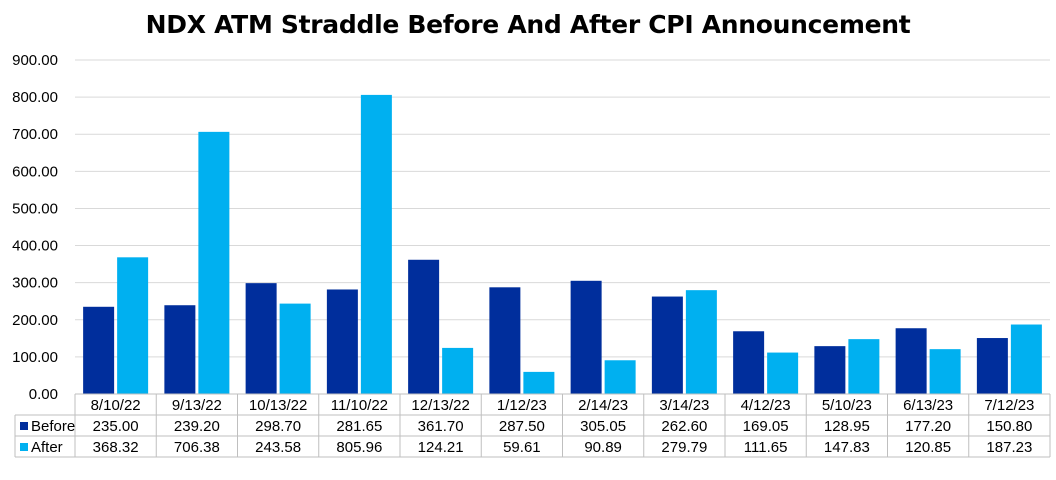  I want to click on data-label: 187.23, so click(1009, 447).